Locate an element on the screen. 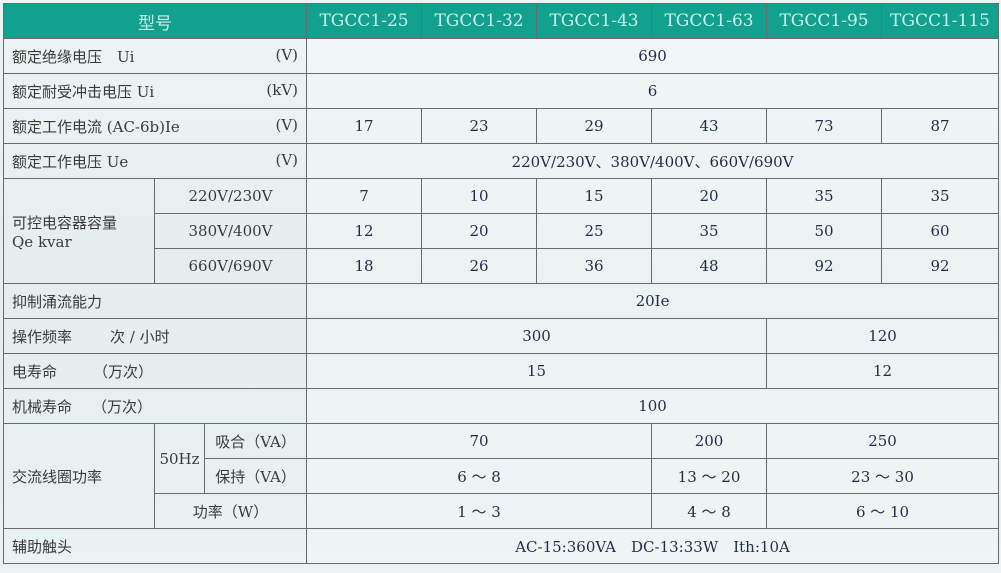 The image size is (1001, 573). row-aux-contact: 辅助触头 AC-15:360VA DC-13:33W Ith:10A is located at coordinates (501, 546).